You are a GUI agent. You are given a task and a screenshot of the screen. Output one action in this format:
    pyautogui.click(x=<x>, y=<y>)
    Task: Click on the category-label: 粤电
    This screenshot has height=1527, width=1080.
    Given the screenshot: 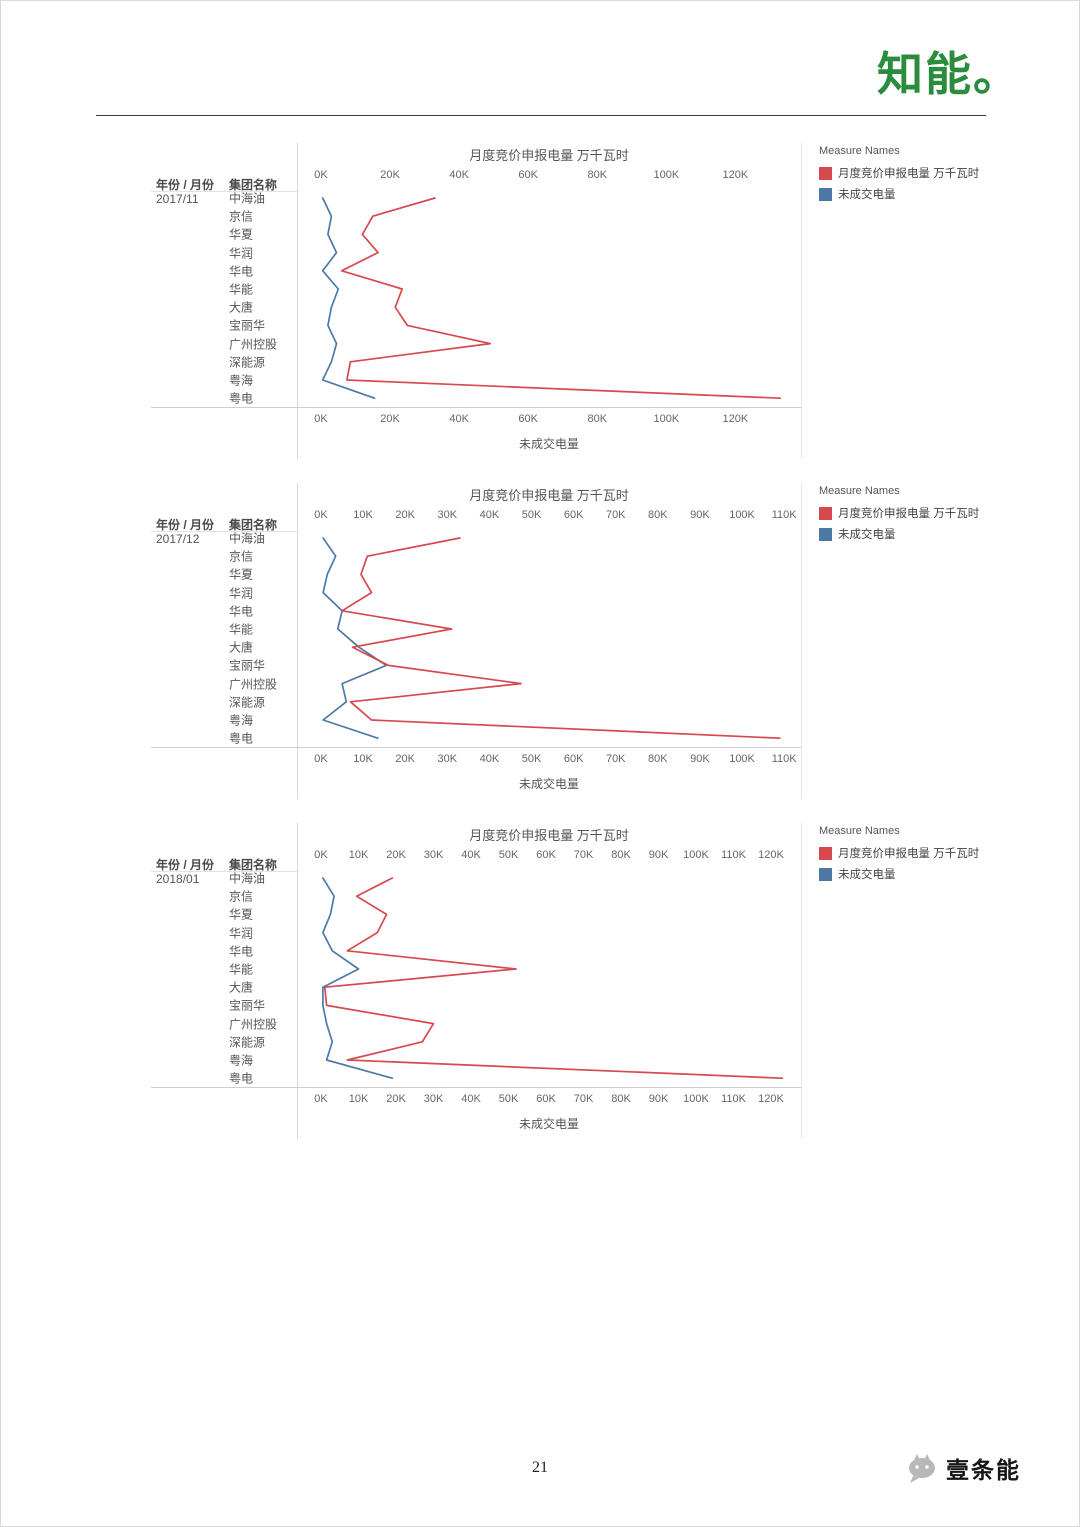 What is the action you would take?
    pyautogui.click(x=241, y=398)
    